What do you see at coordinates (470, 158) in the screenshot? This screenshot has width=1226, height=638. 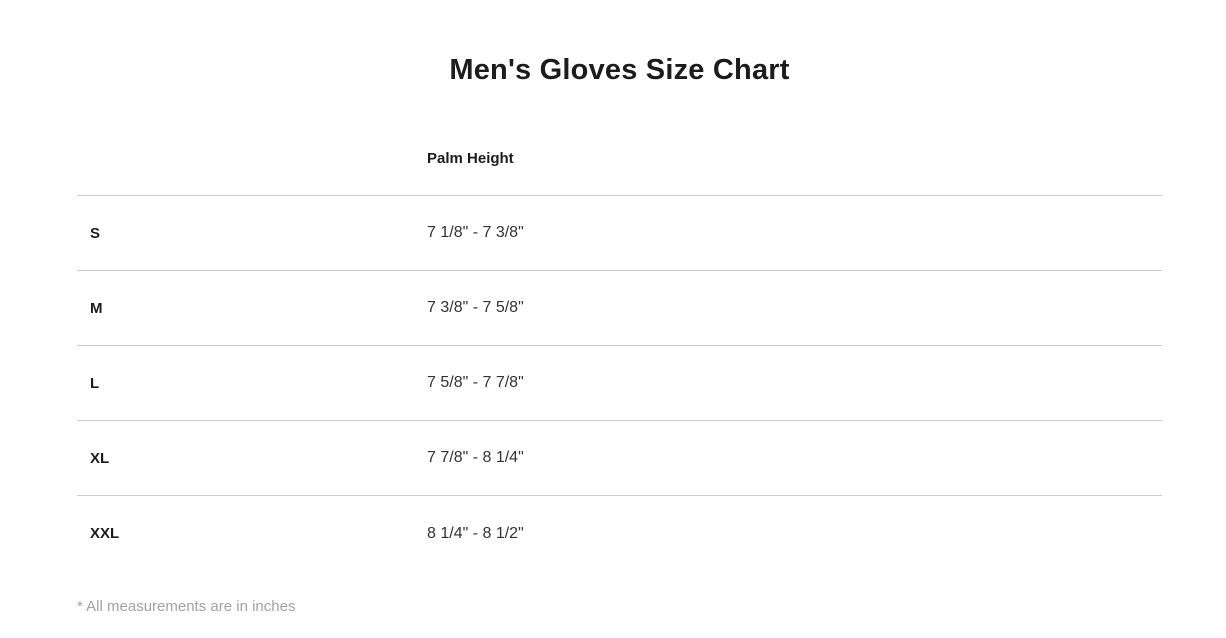 I see `palm-height-column-header: Palm Height` at bounding box center [470, 158].